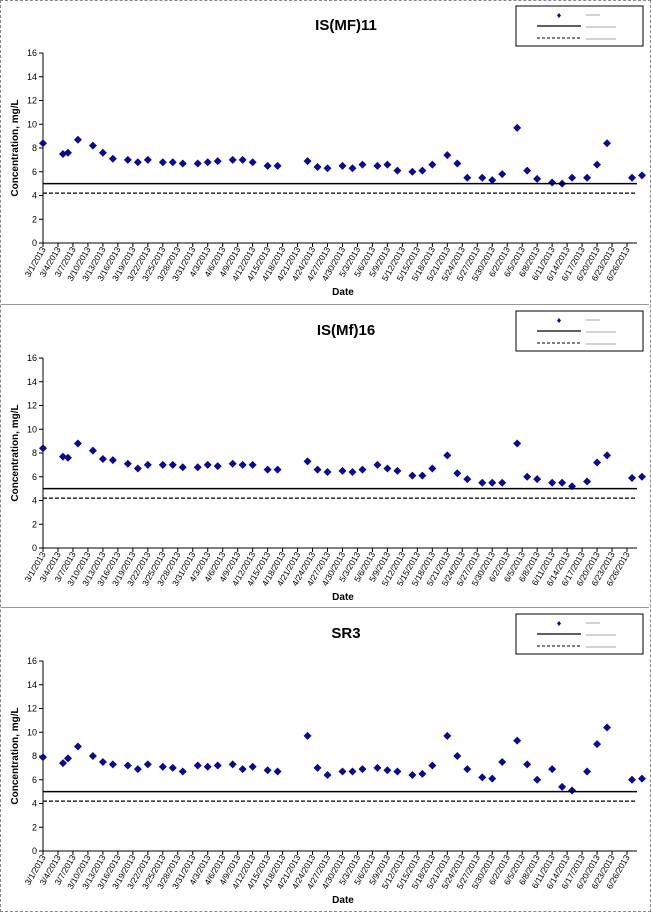 Image resolution: width=651 pixels, height=912 pixels. I want to click on y-tick-label: 8, so click(34, 453).